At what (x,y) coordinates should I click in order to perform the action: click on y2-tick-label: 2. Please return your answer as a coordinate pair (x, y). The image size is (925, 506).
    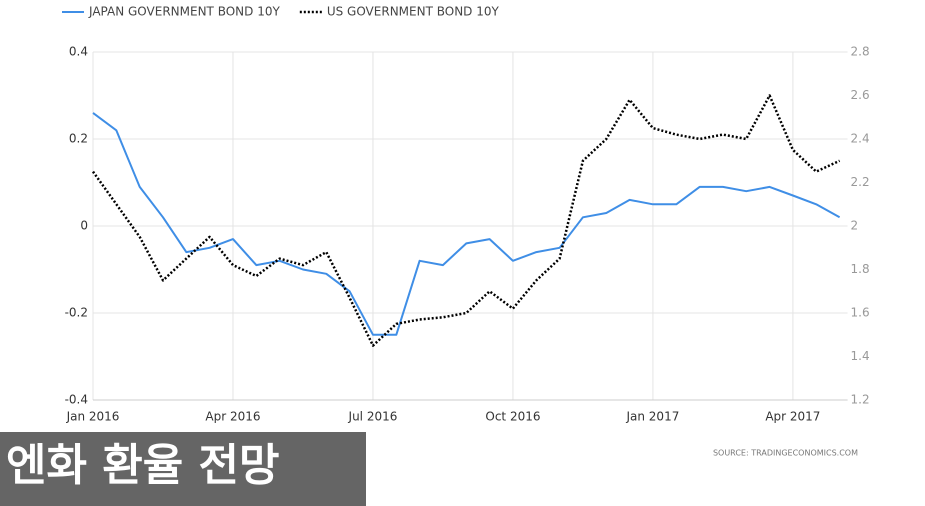
    Looking at the image, I should click on (855, 226).